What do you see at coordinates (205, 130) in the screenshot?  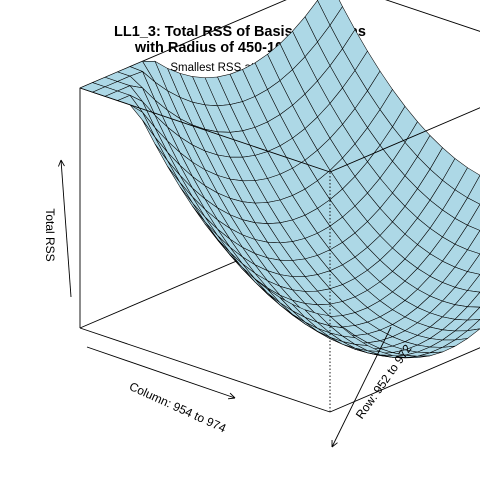 I see `box-edge-top-front-left` at bounding box center [205, 130].